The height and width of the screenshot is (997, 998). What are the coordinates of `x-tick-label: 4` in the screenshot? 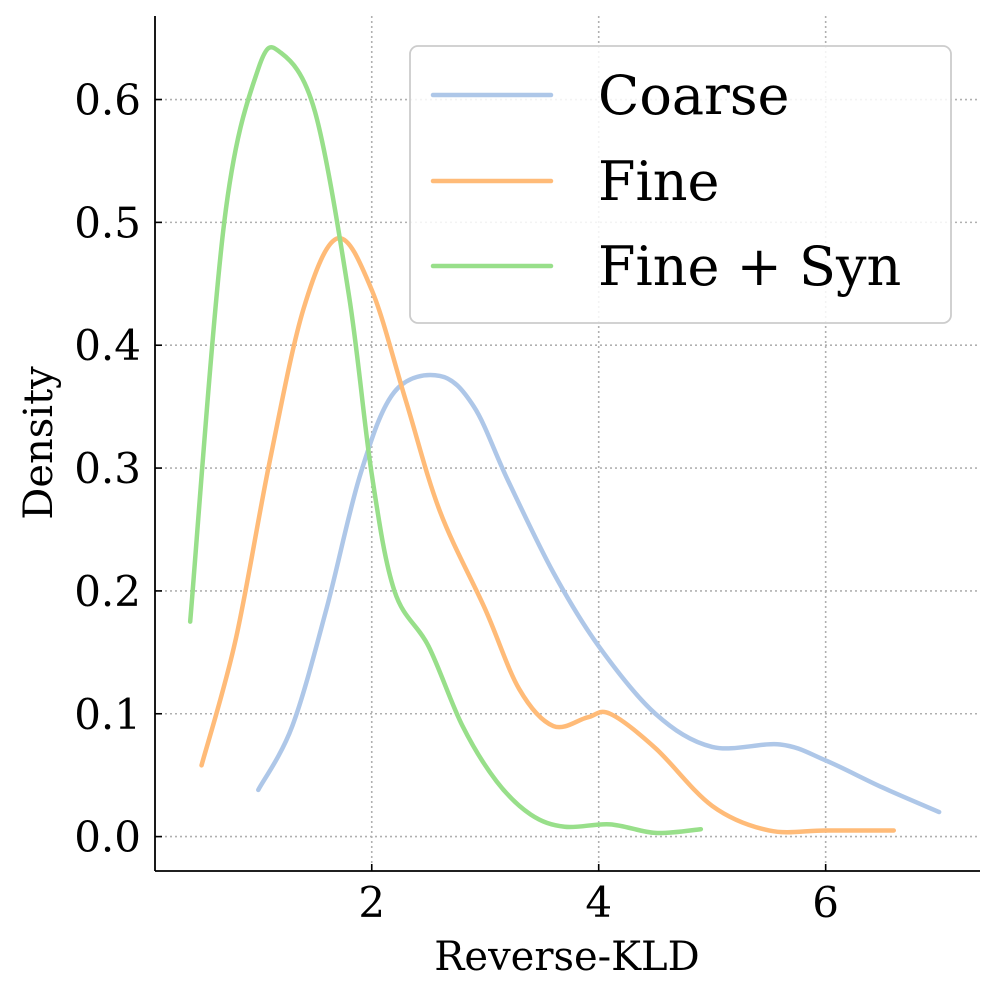 It's located at (598, 902).